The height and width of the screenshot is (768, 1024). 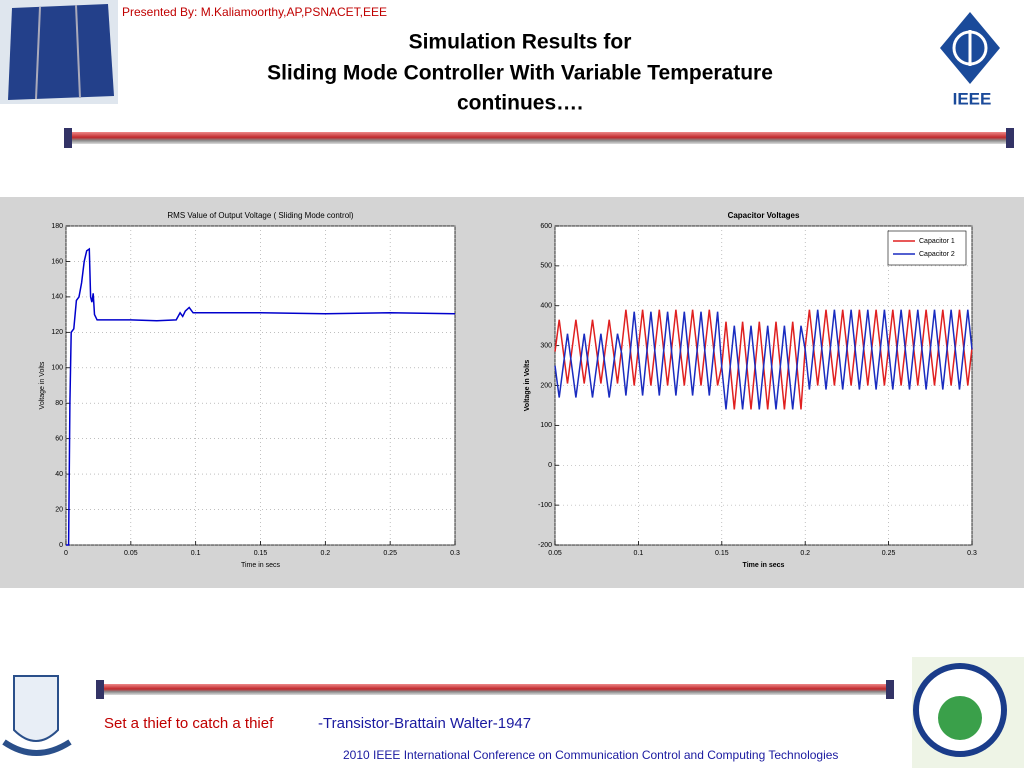 What do you see at coordinates (520, 42) in the screenshot?
I see `title-line: Simulation Results for` at bounding box center [520, 42].